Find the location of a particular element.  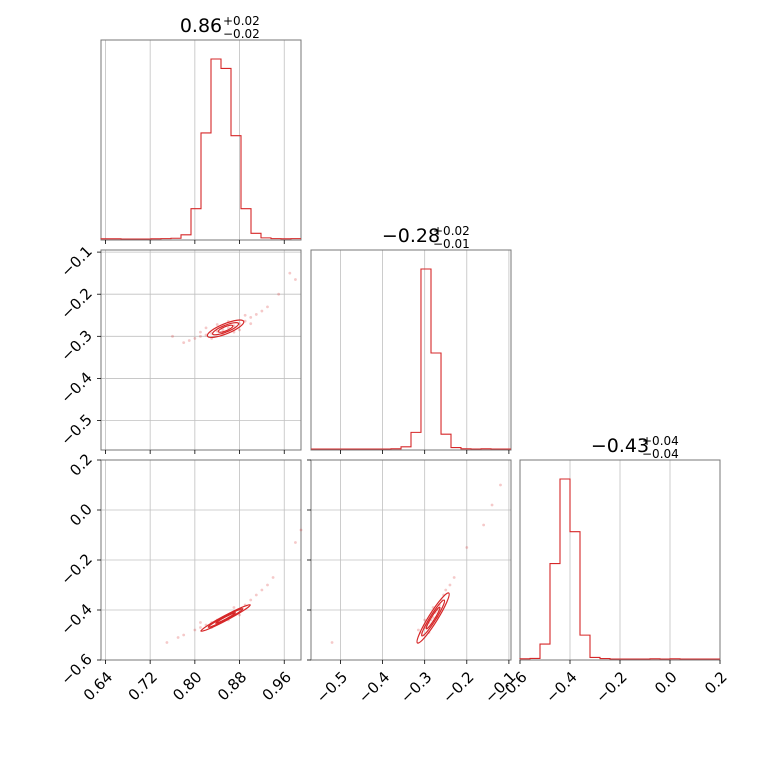

x-tick-label: 0.96 is located at coordinates (277, 686).